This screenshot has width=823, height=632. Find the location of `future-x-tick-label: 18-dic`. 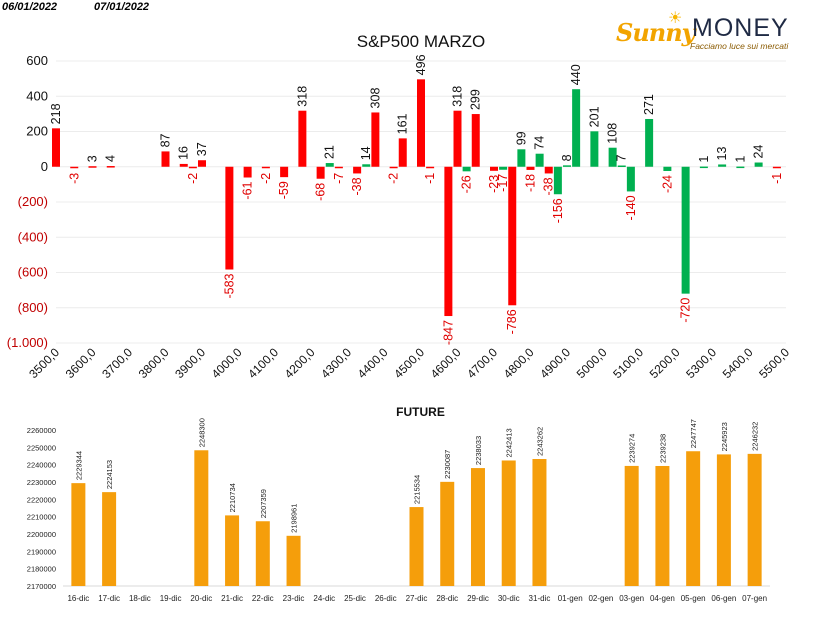

future-x-tick-label: 18-dic is located at coordinates (140, 598).